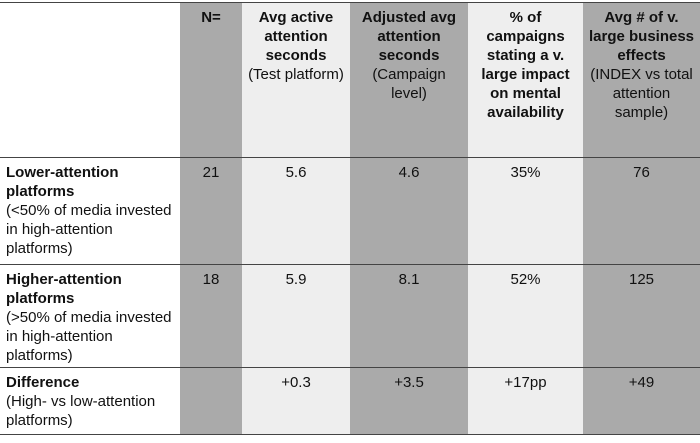 This screenshot has height=443, width=700. What do you see at coordinates (525, 211) in the screenshot?
I see `value-cell: 35%` at bounding box center [525, 211].